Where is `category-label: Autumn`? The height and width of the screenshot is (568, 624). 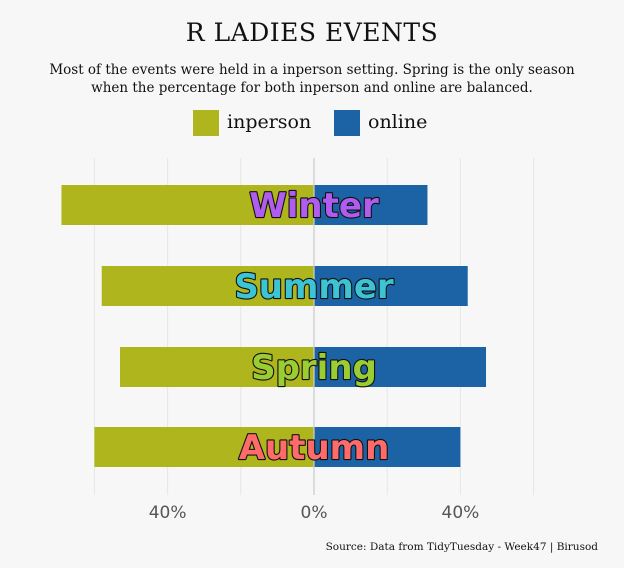 category-label: Autumn is located at coordinates (314, 448).